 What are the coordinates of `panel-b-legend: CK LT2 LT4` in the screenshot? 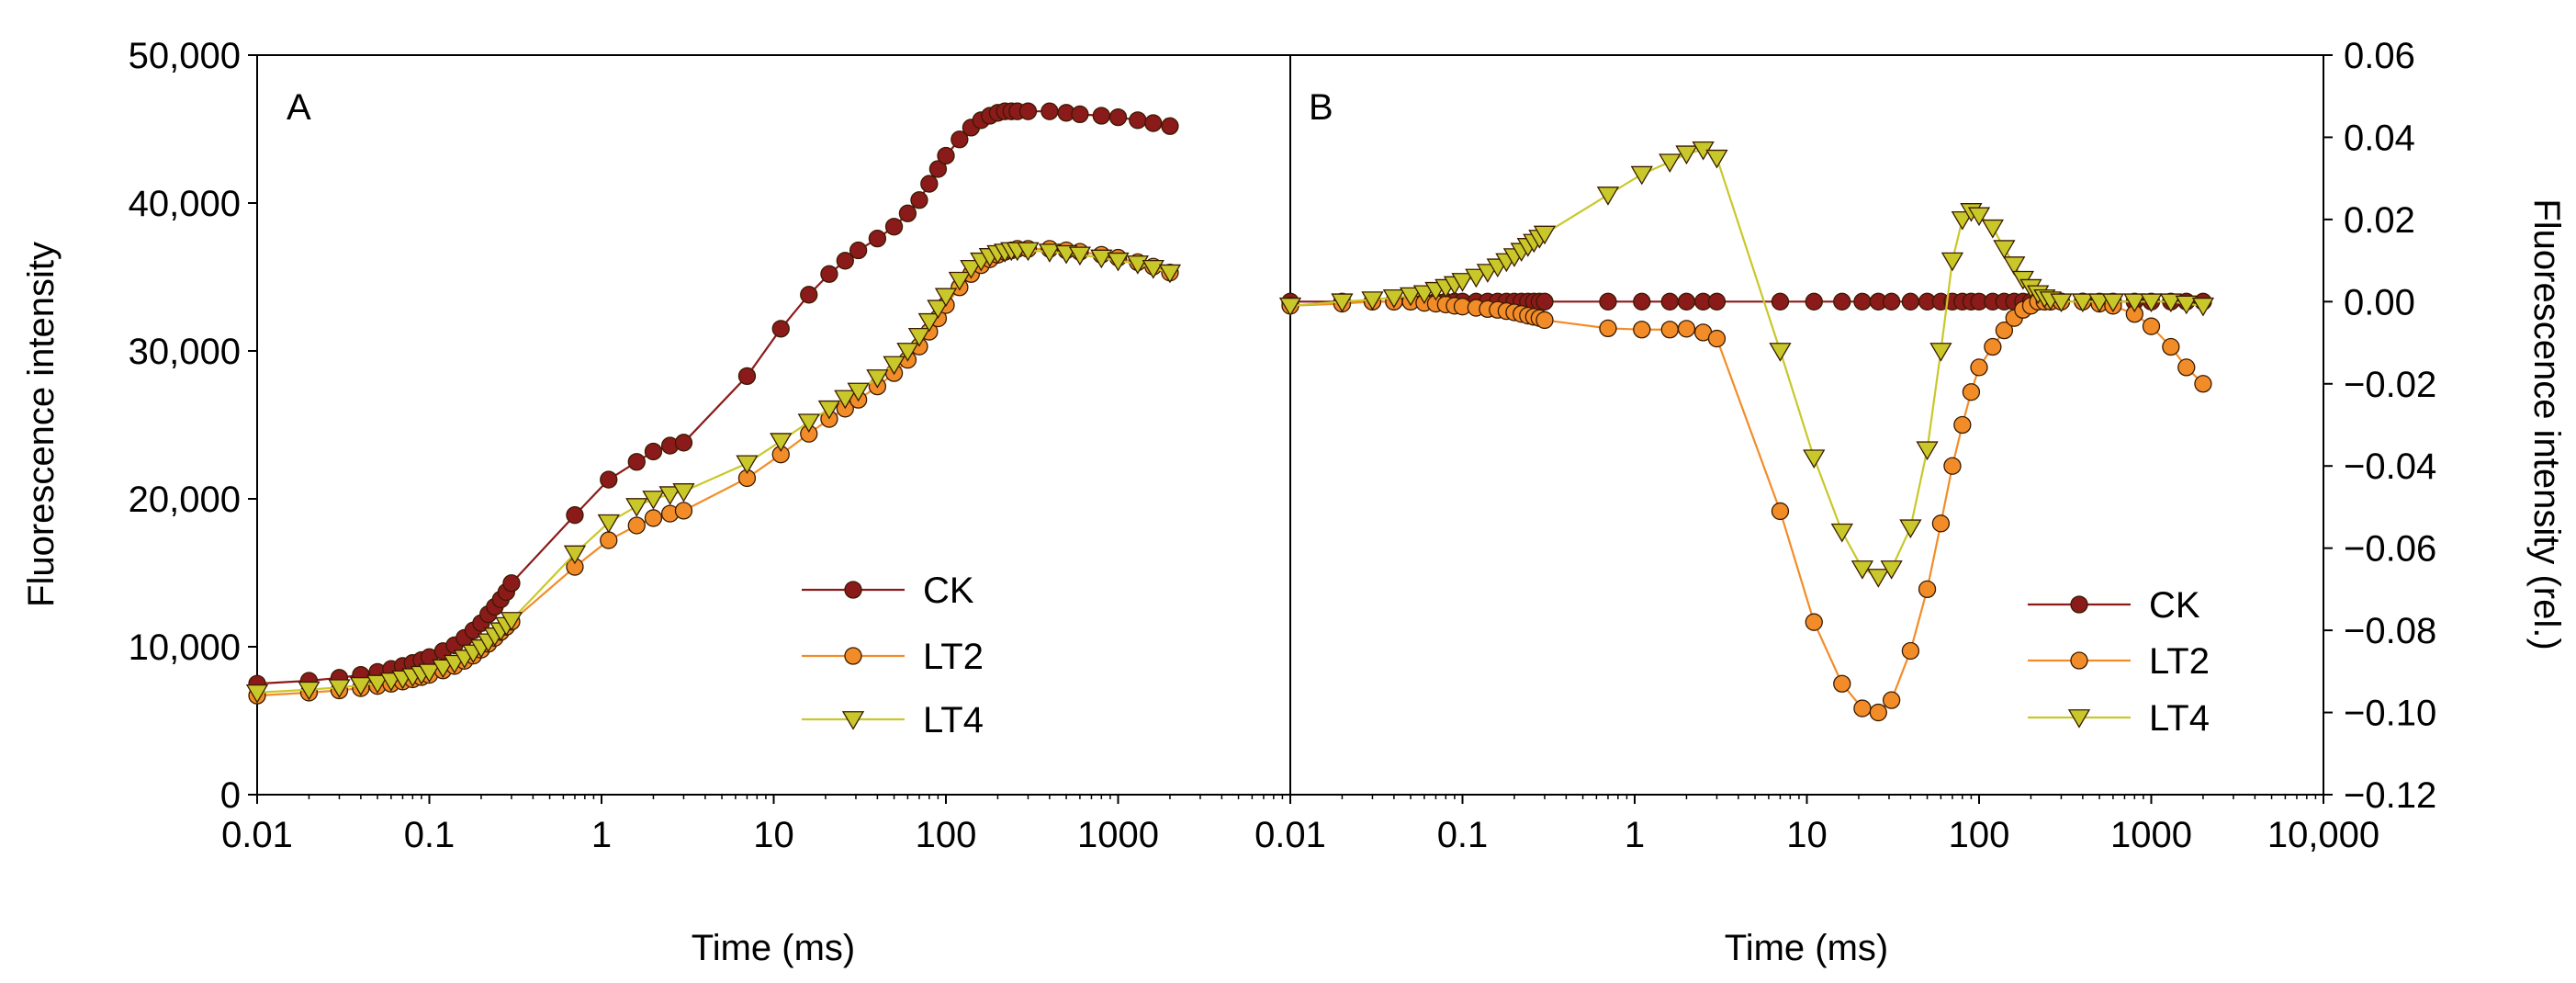 It's located at (2119, 662).